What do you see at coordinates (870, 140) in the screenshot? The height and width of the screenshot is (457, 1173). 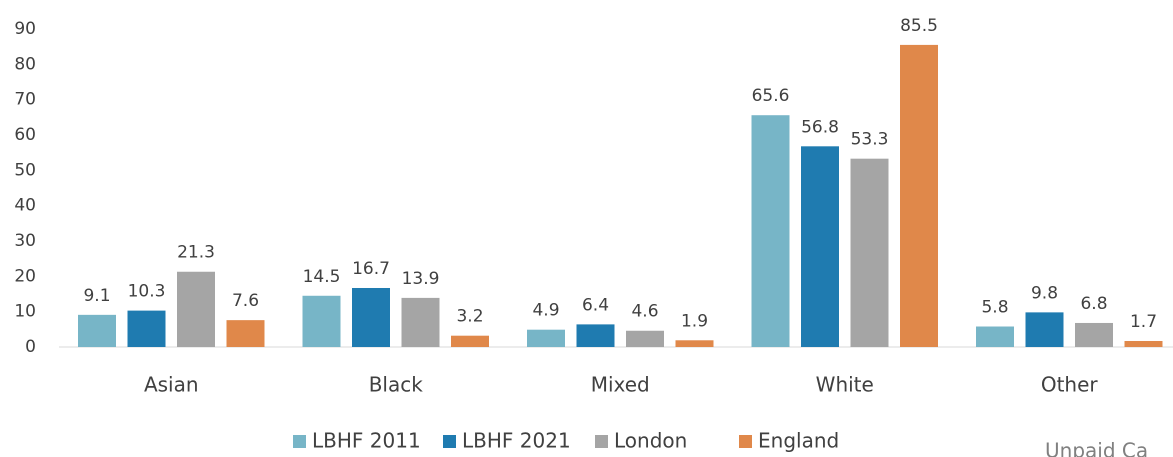 I see `data-label: 53.3` at bounding box center [870, 140].